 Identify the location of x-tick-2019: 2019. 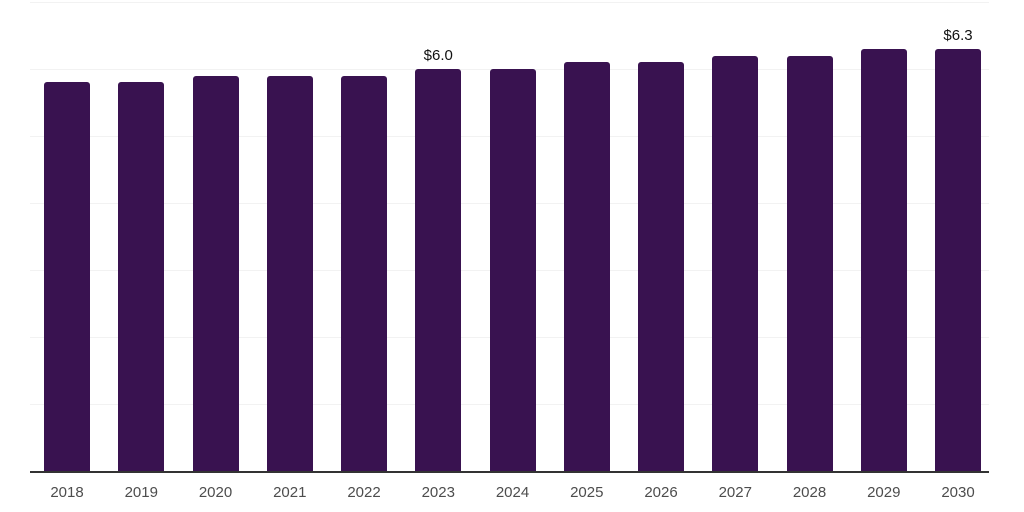
(141, 492).